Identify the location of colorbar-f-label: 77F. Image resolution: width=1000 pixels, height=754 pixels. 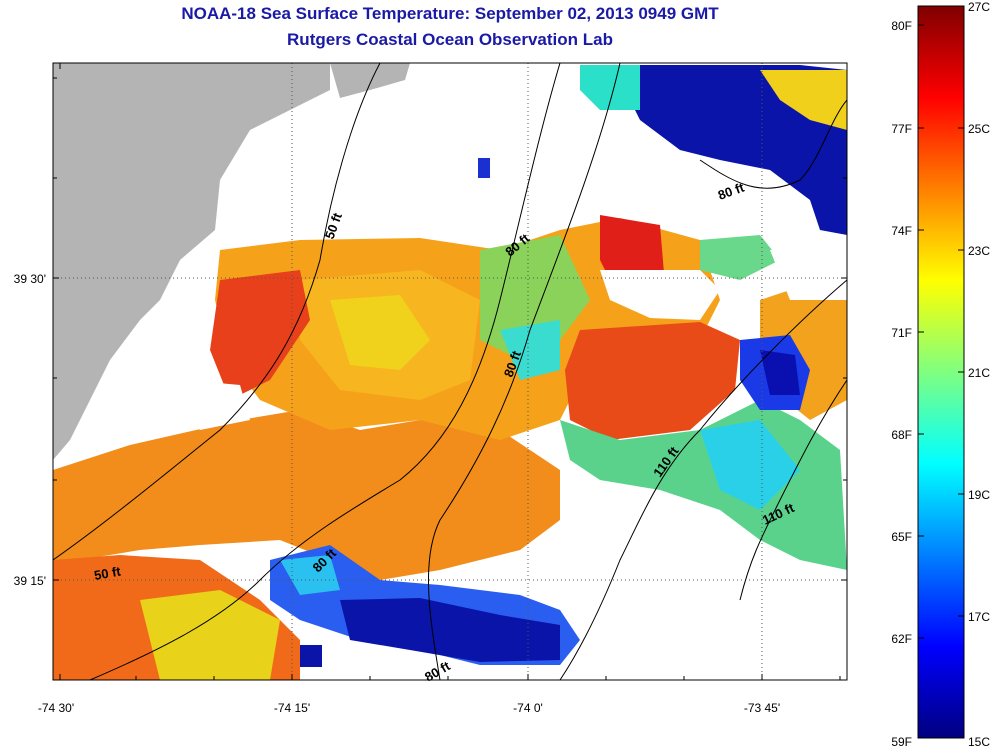
(901, 129).